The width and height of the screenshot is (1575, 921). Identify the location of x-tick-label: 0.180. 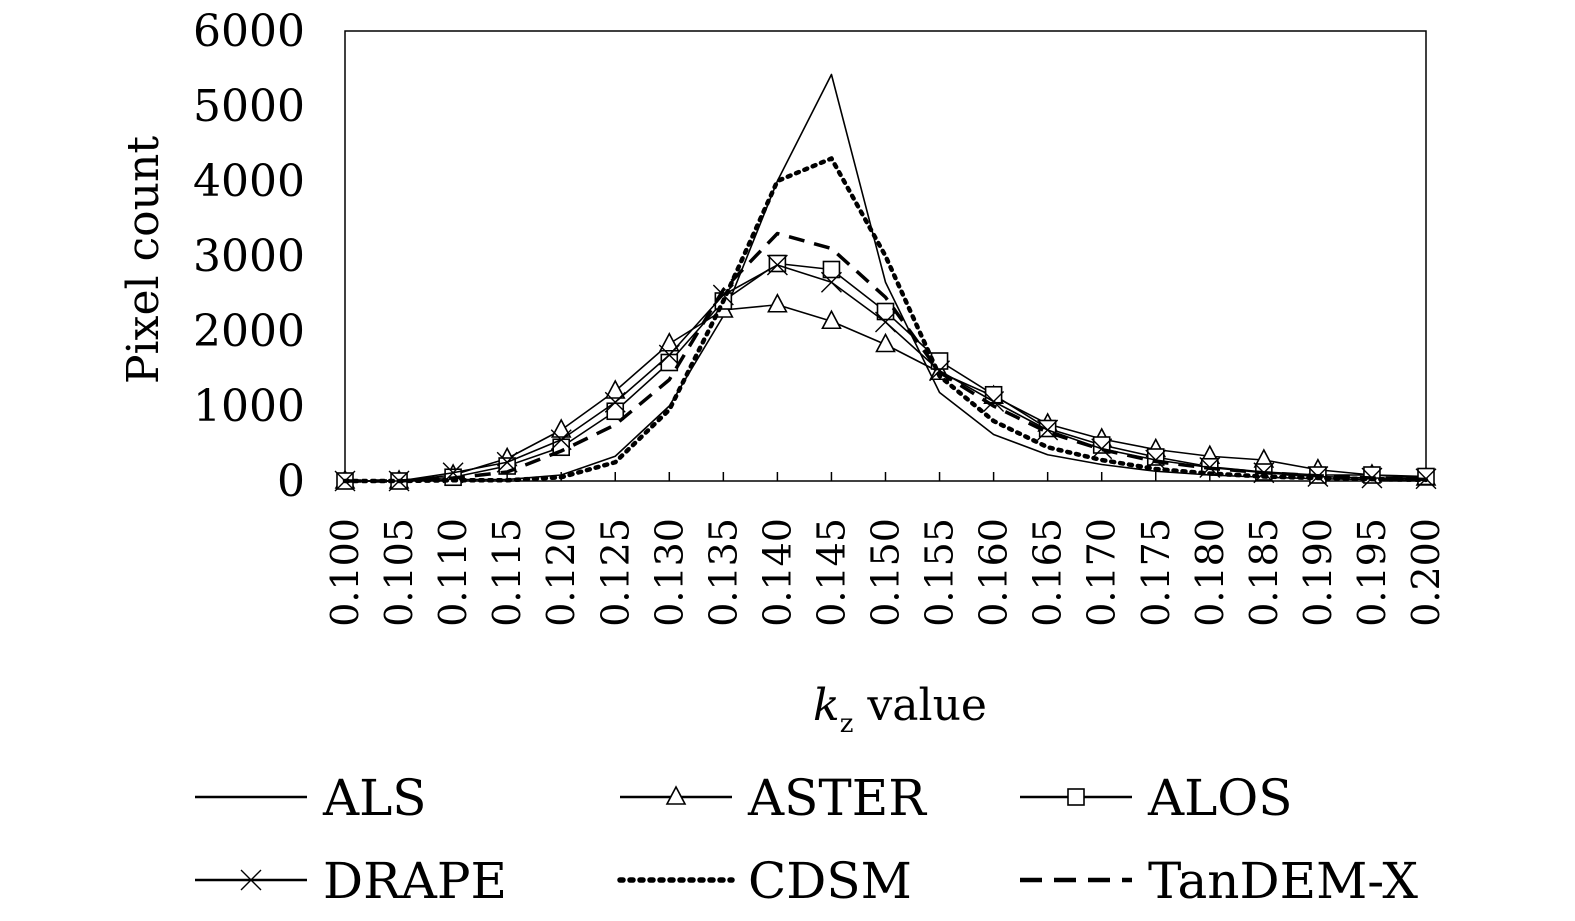
(1210, 572).